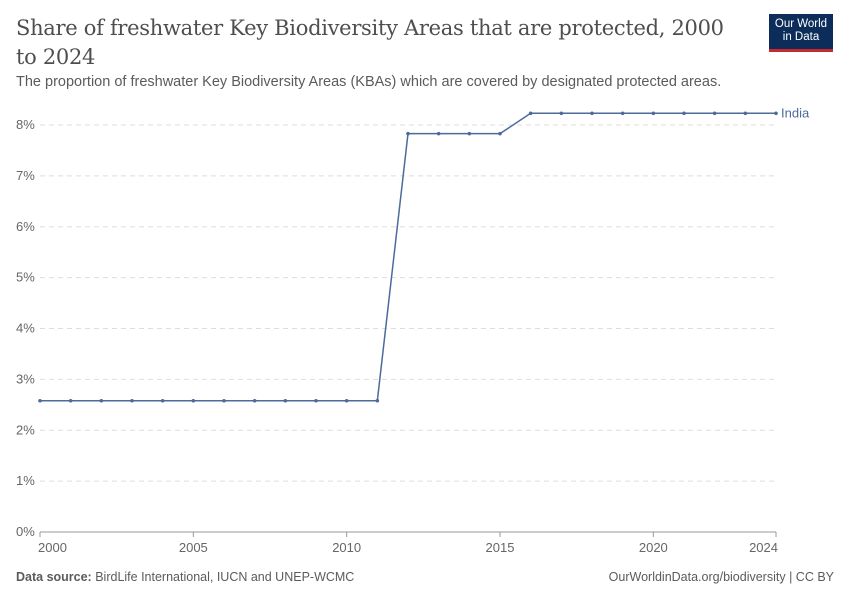 Image resolution: width=850 pixels, height=600 pixels. I want to click on x-tick-label: 2020, so click(653, 547).